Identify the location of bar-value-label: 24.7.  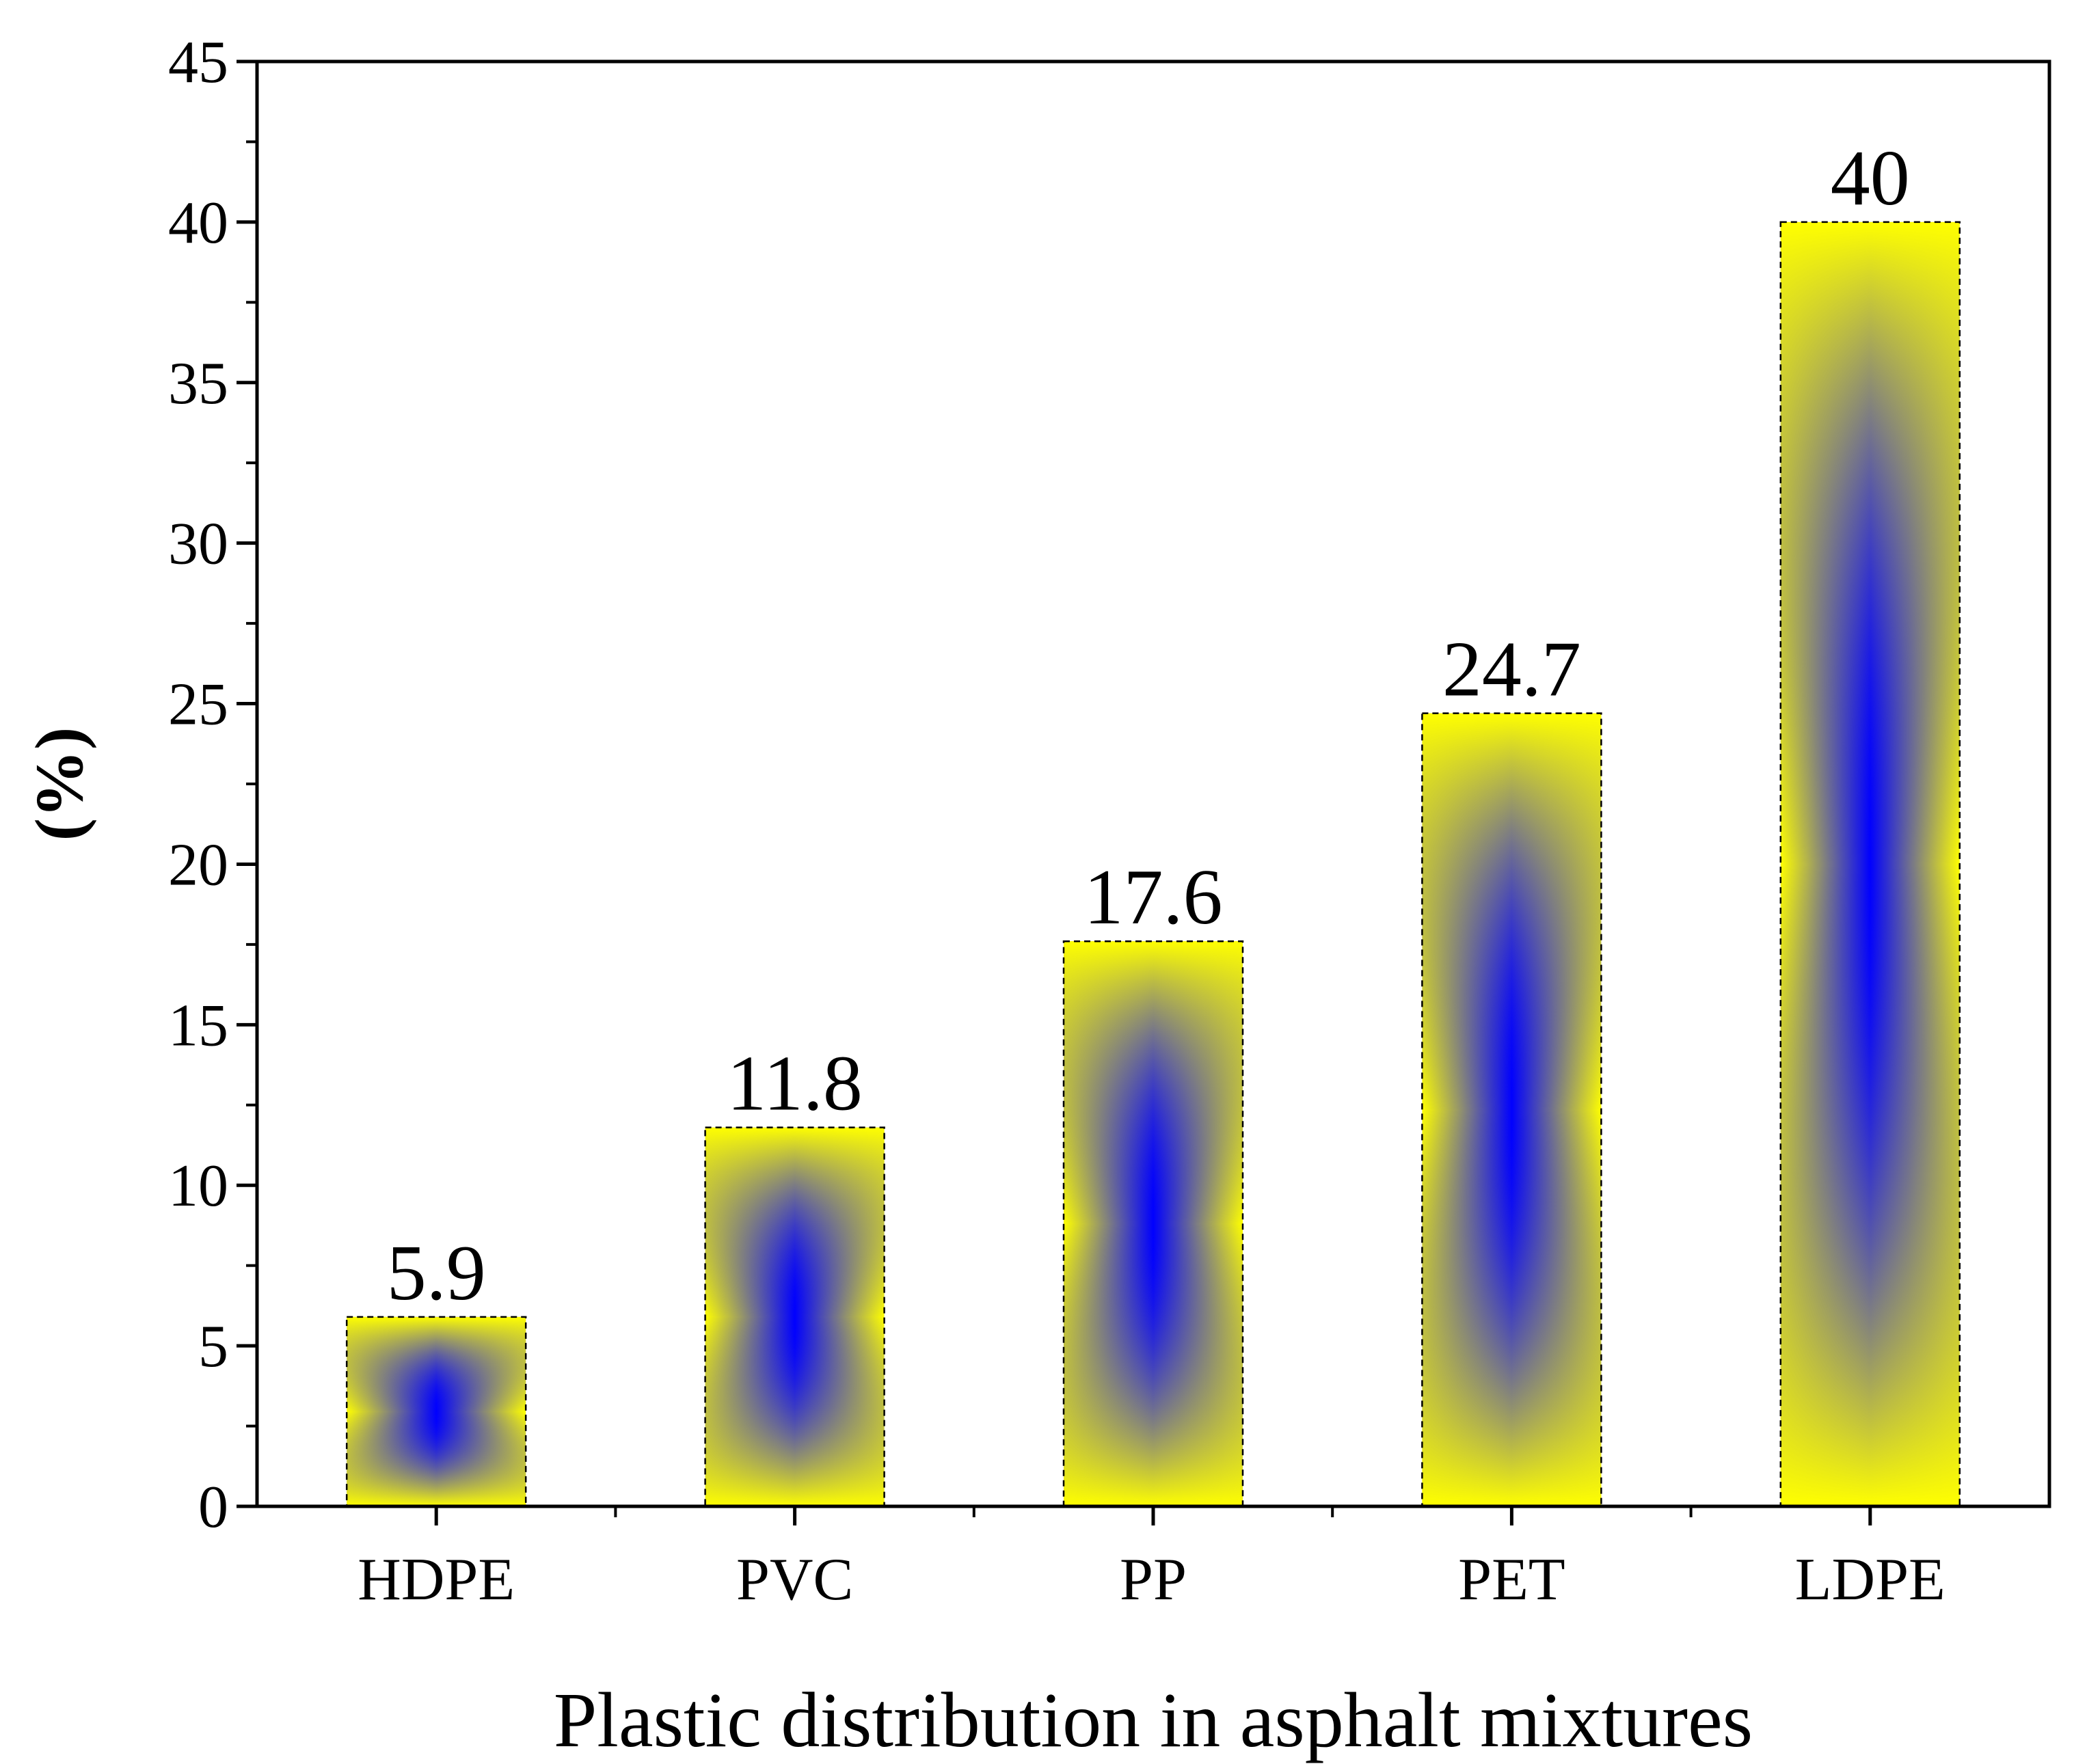
(1511, 670).